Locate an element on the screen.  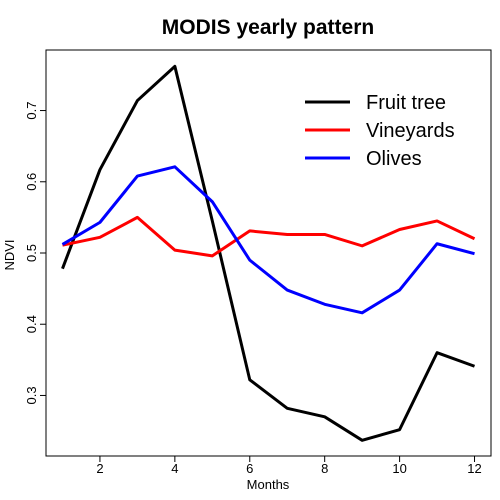
x-tick-label: 12 is located at coordinates (474, 468).